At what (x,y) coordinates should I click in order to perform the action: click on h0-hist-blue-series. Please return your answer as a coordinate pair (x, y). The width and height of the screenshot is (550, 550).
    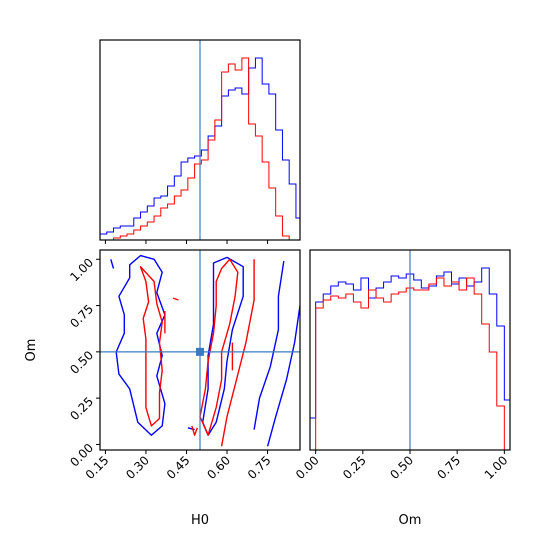
    Looking at the image, I should click on (200, 148).